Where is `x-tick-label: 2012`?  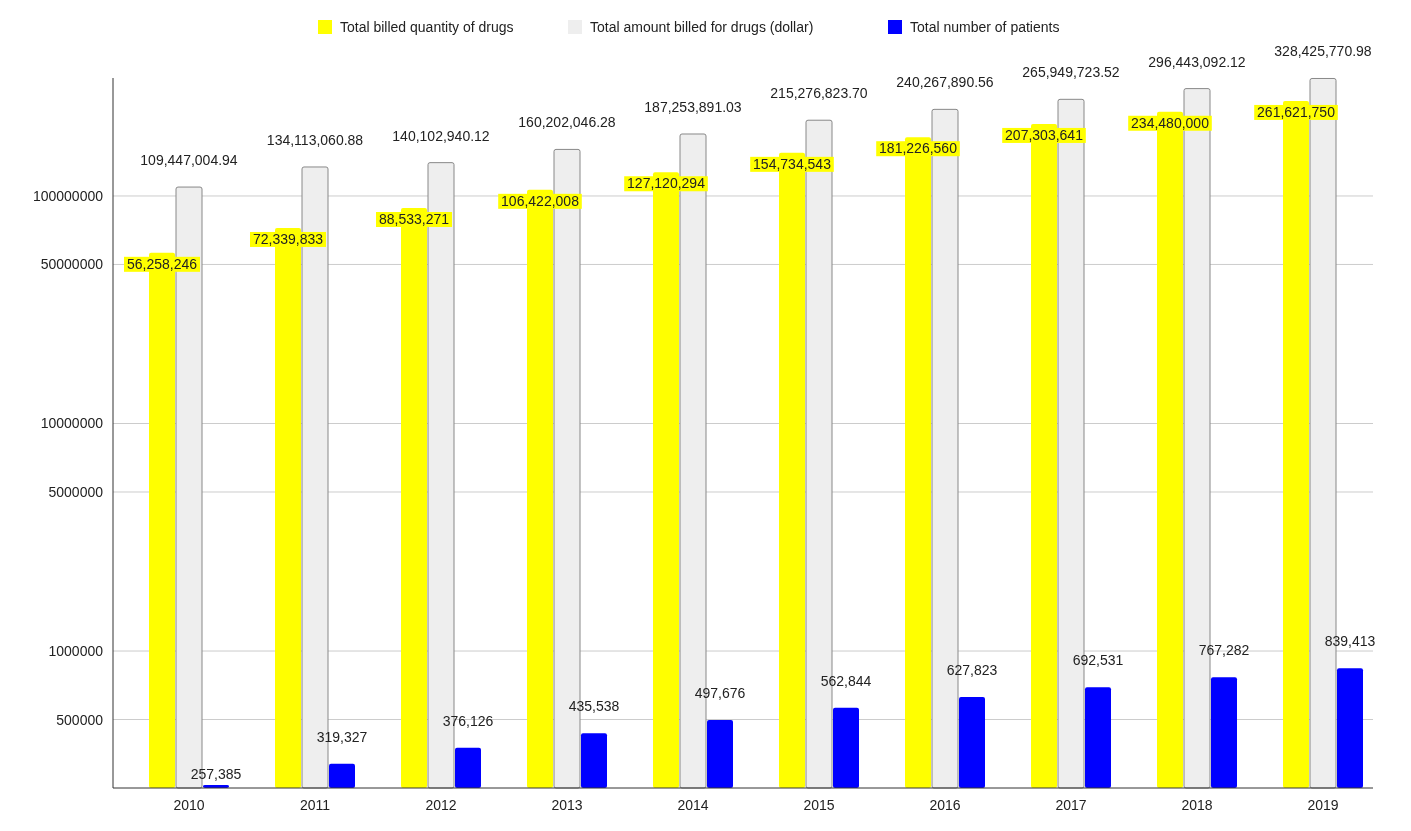
x-tick-label: 2012 is located at coordinates (441, 805).